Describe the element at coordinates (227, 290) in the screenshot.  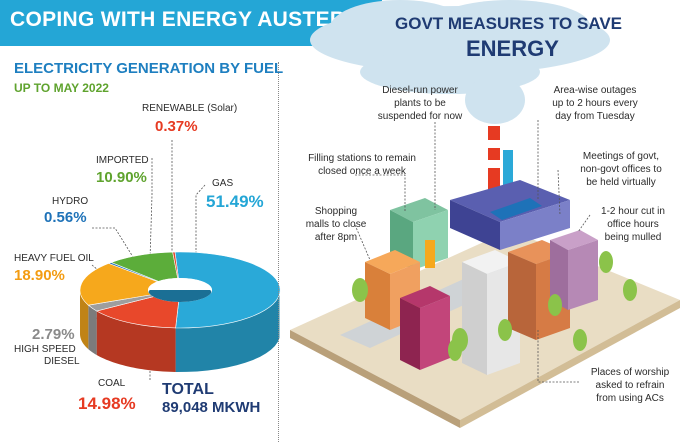
I see `slice-gas` at that location.